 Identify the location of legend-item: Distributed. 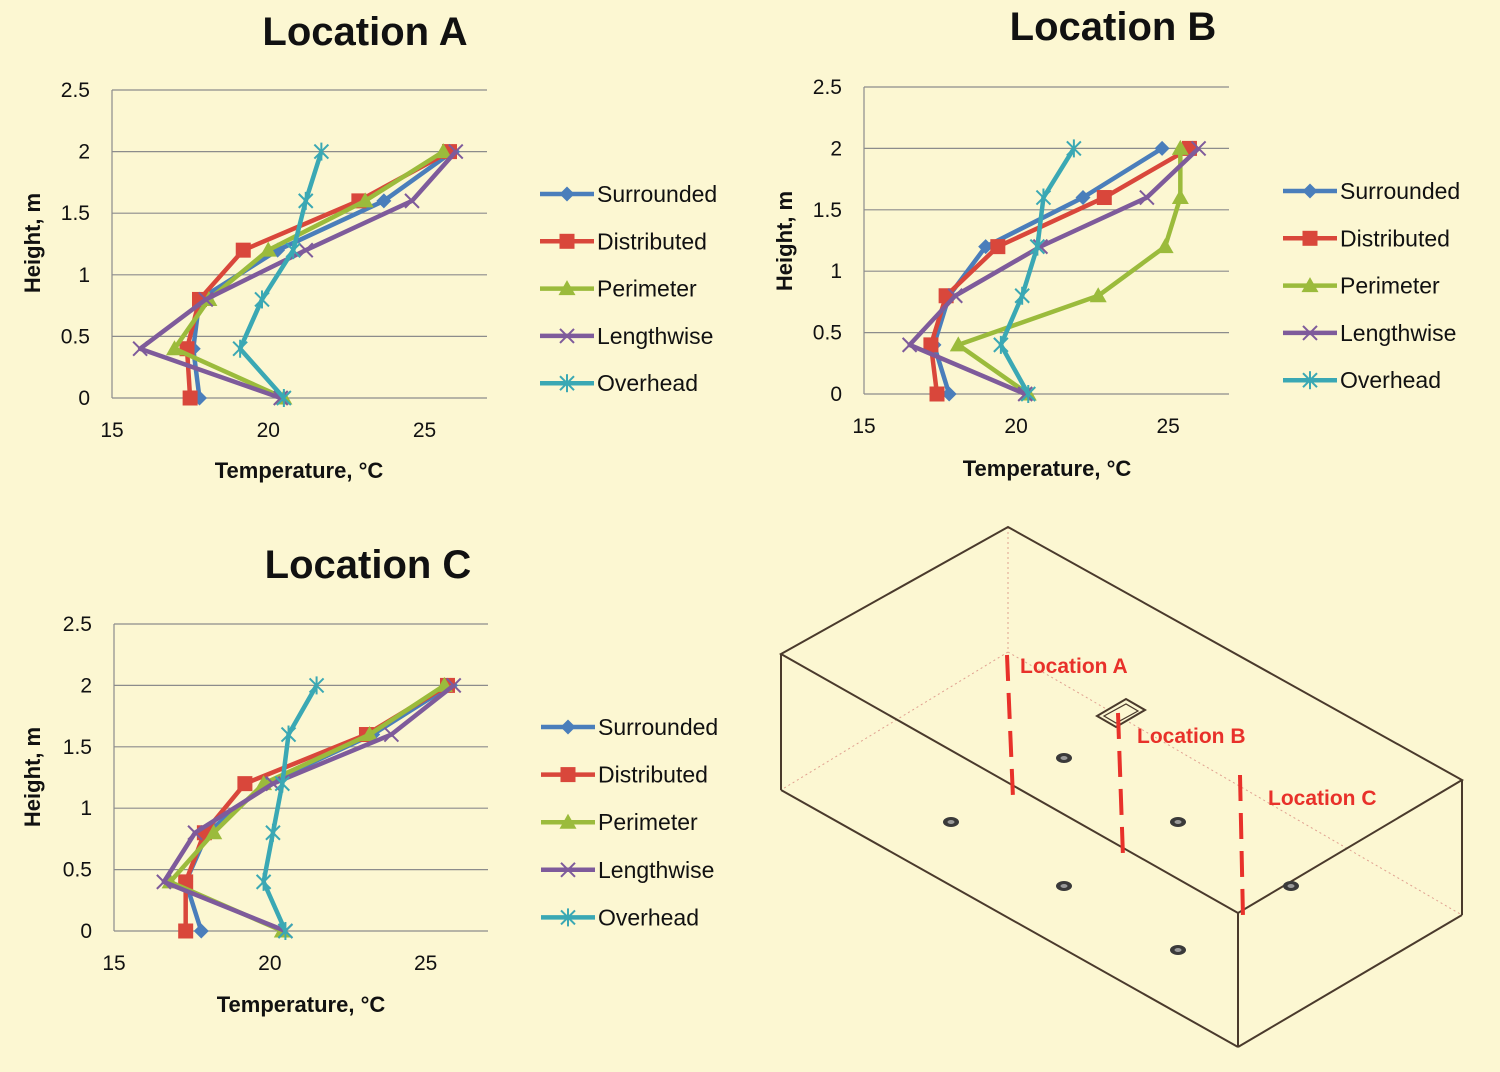
(624, 775).